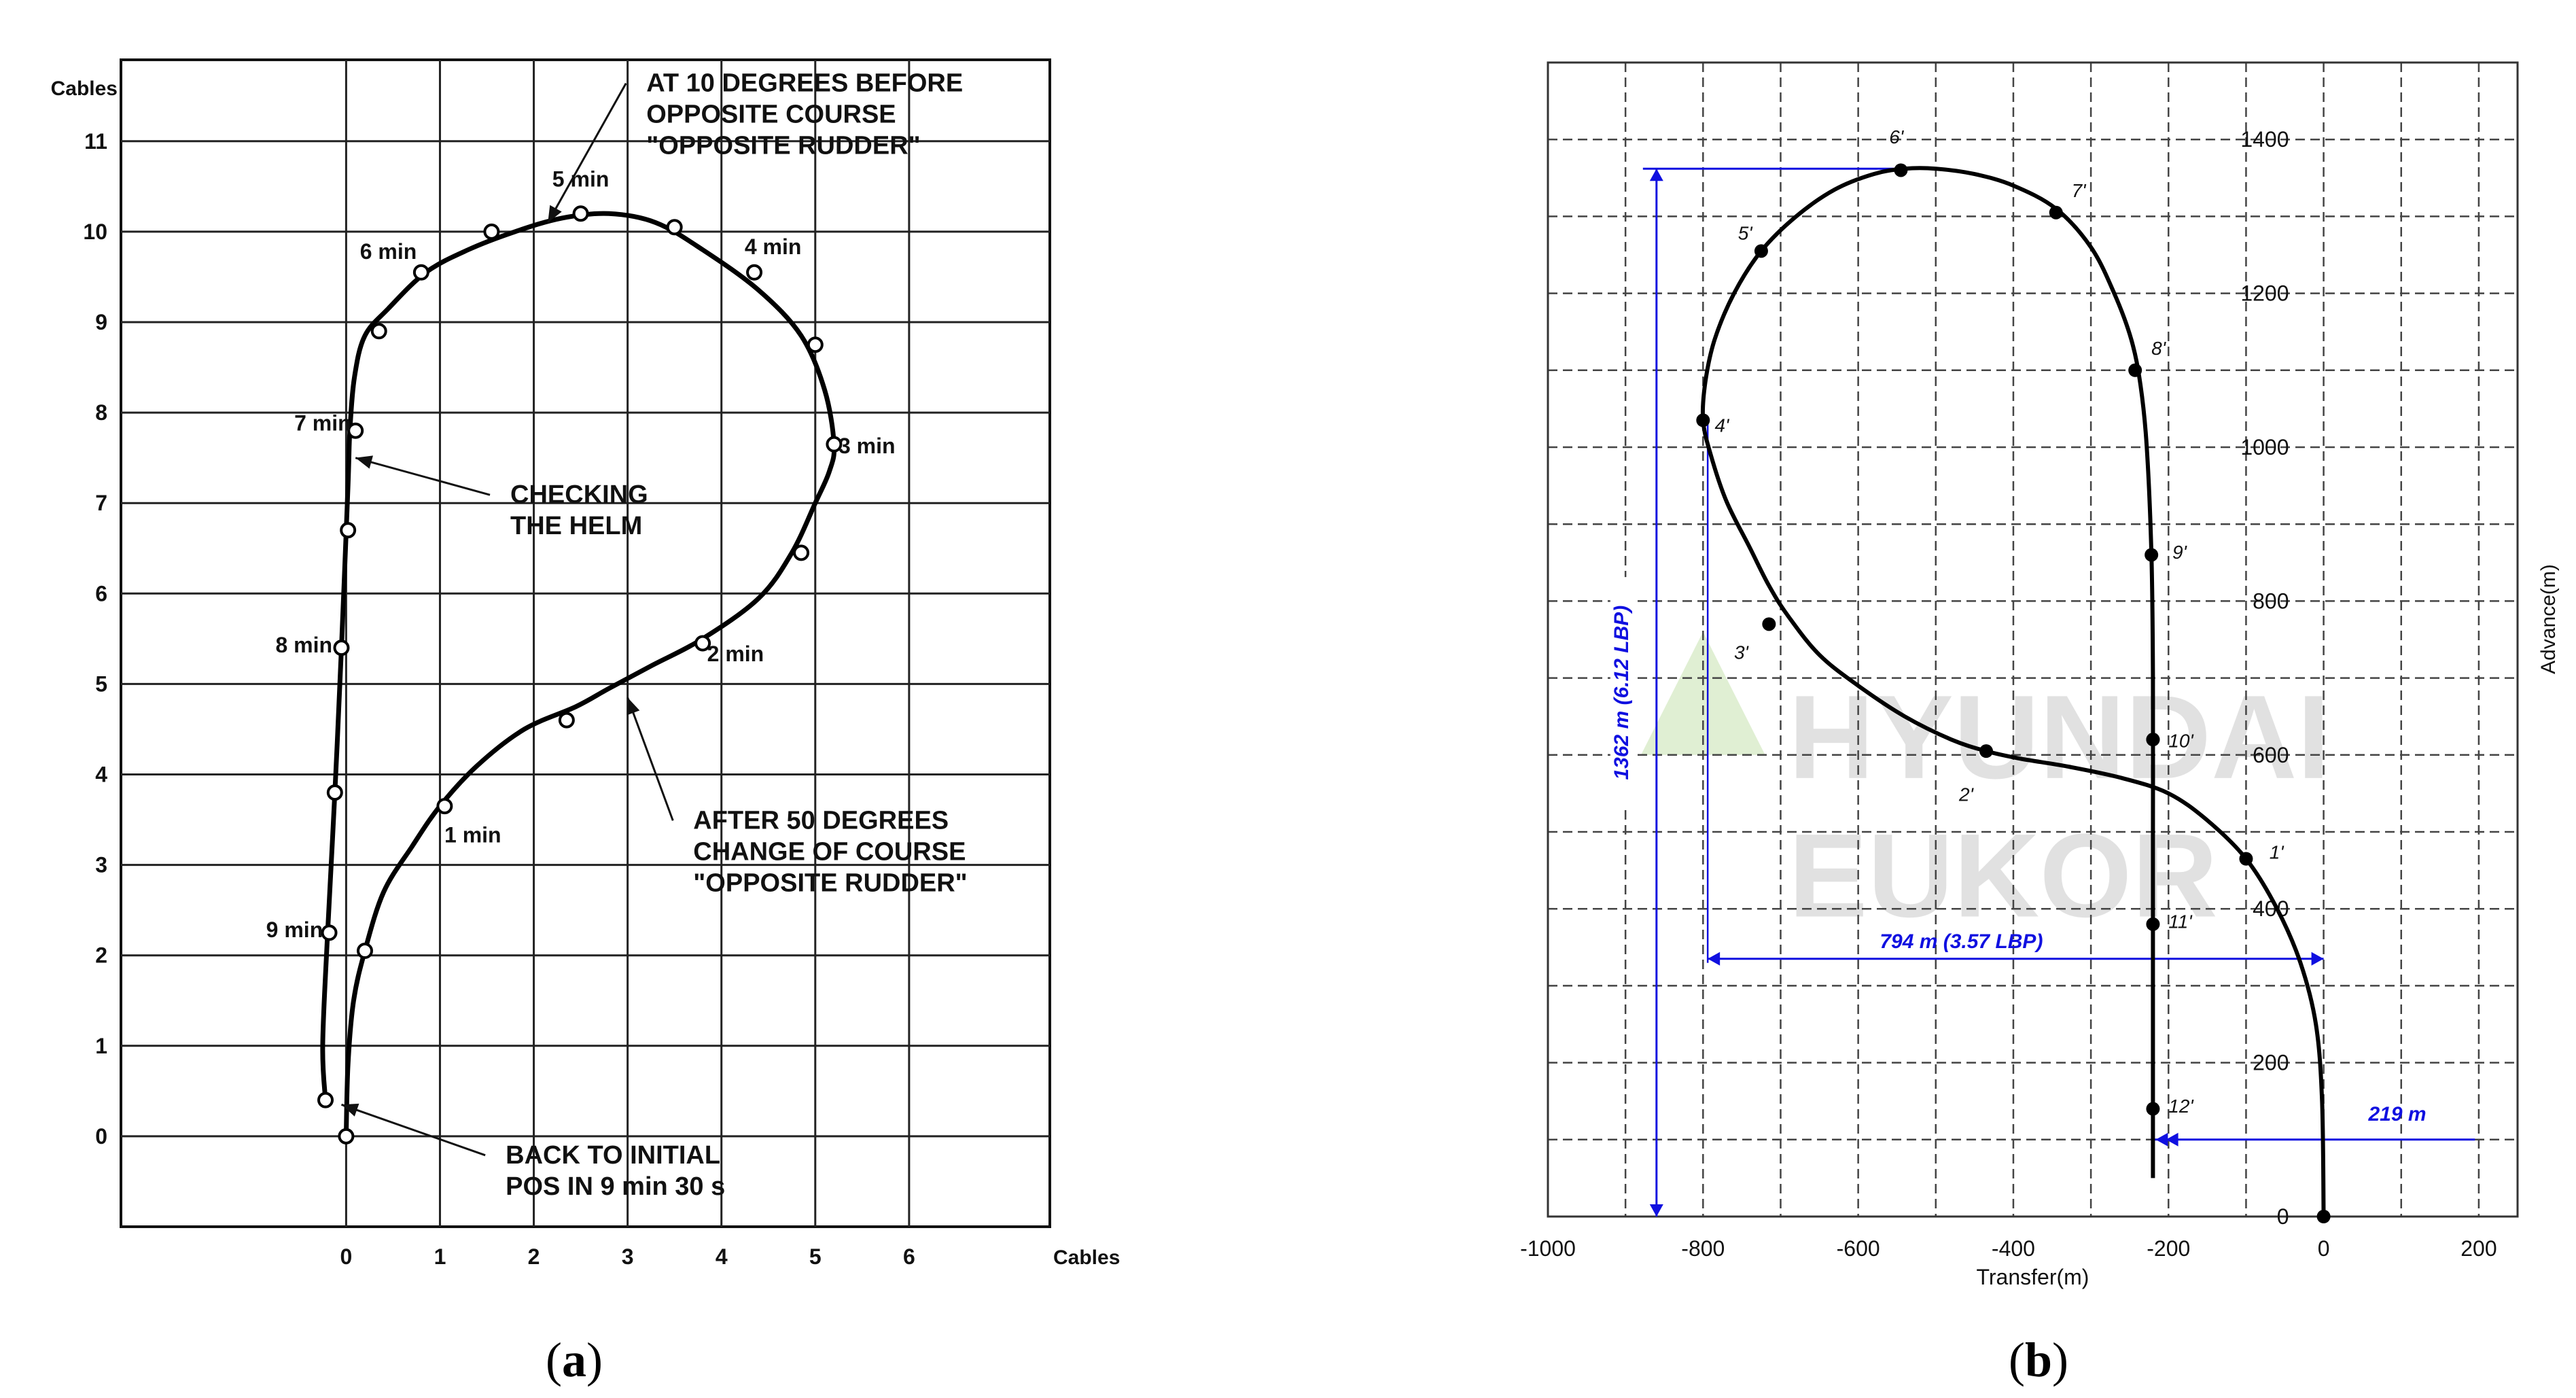 This screenshot has width=2576, height=1398. I want to click on tick-label-y: 7, so click(101, 503).